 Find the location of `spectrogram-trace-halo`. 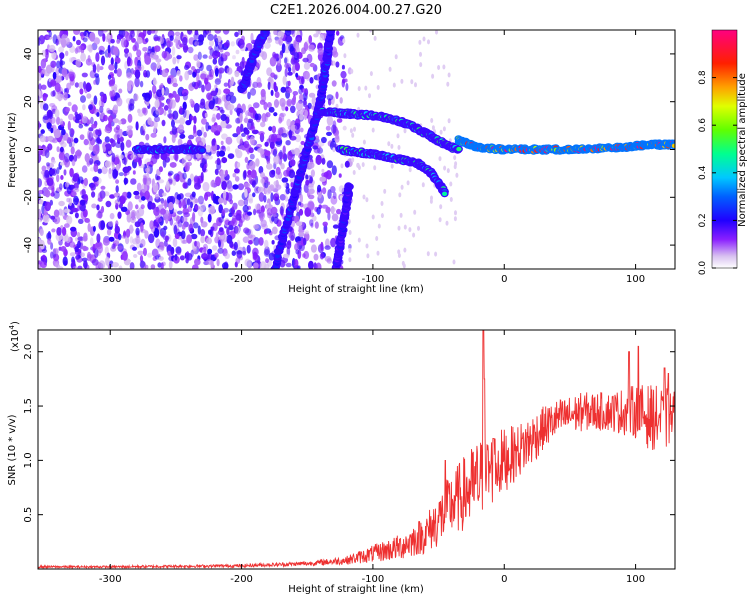

spectrogram-trace-halo is located at coordinates (266, 24).